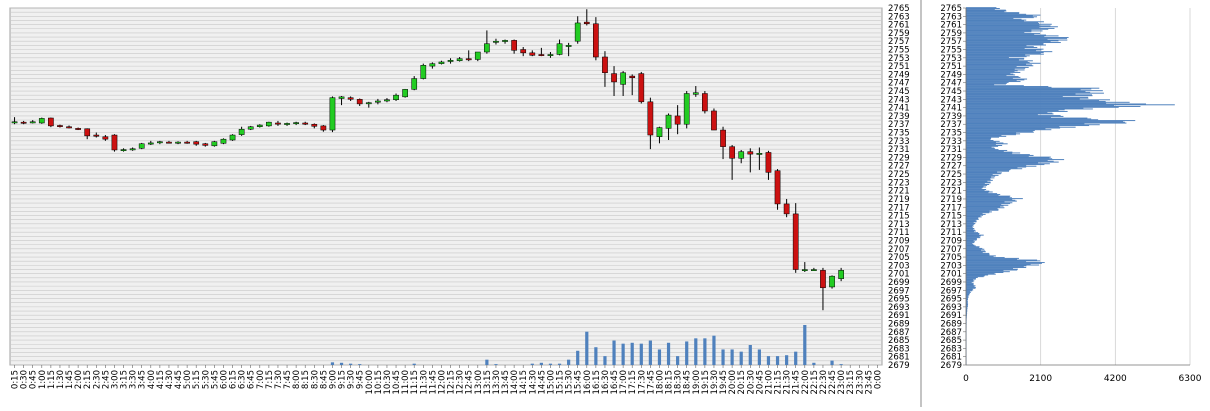  Describe the element at coordinates (951, 250) in the screenshot. I see `profile-y-tick-label: 2707` at that location.